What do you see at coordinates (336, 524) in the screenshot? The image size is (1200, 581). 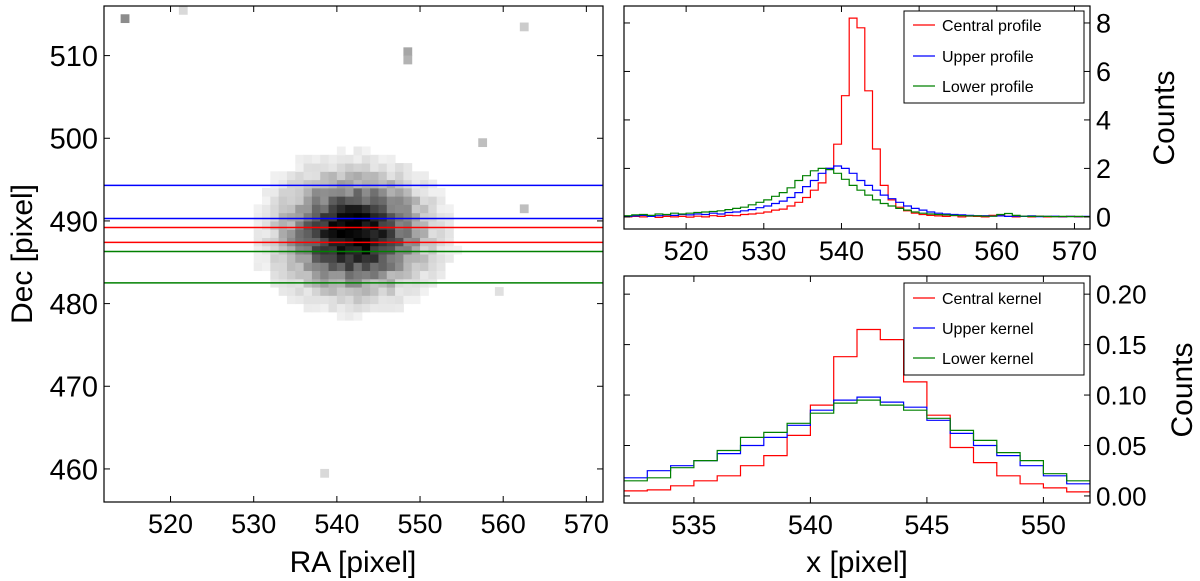 I see `image-x-tick-label: 540` at bounding box center [336, 524].